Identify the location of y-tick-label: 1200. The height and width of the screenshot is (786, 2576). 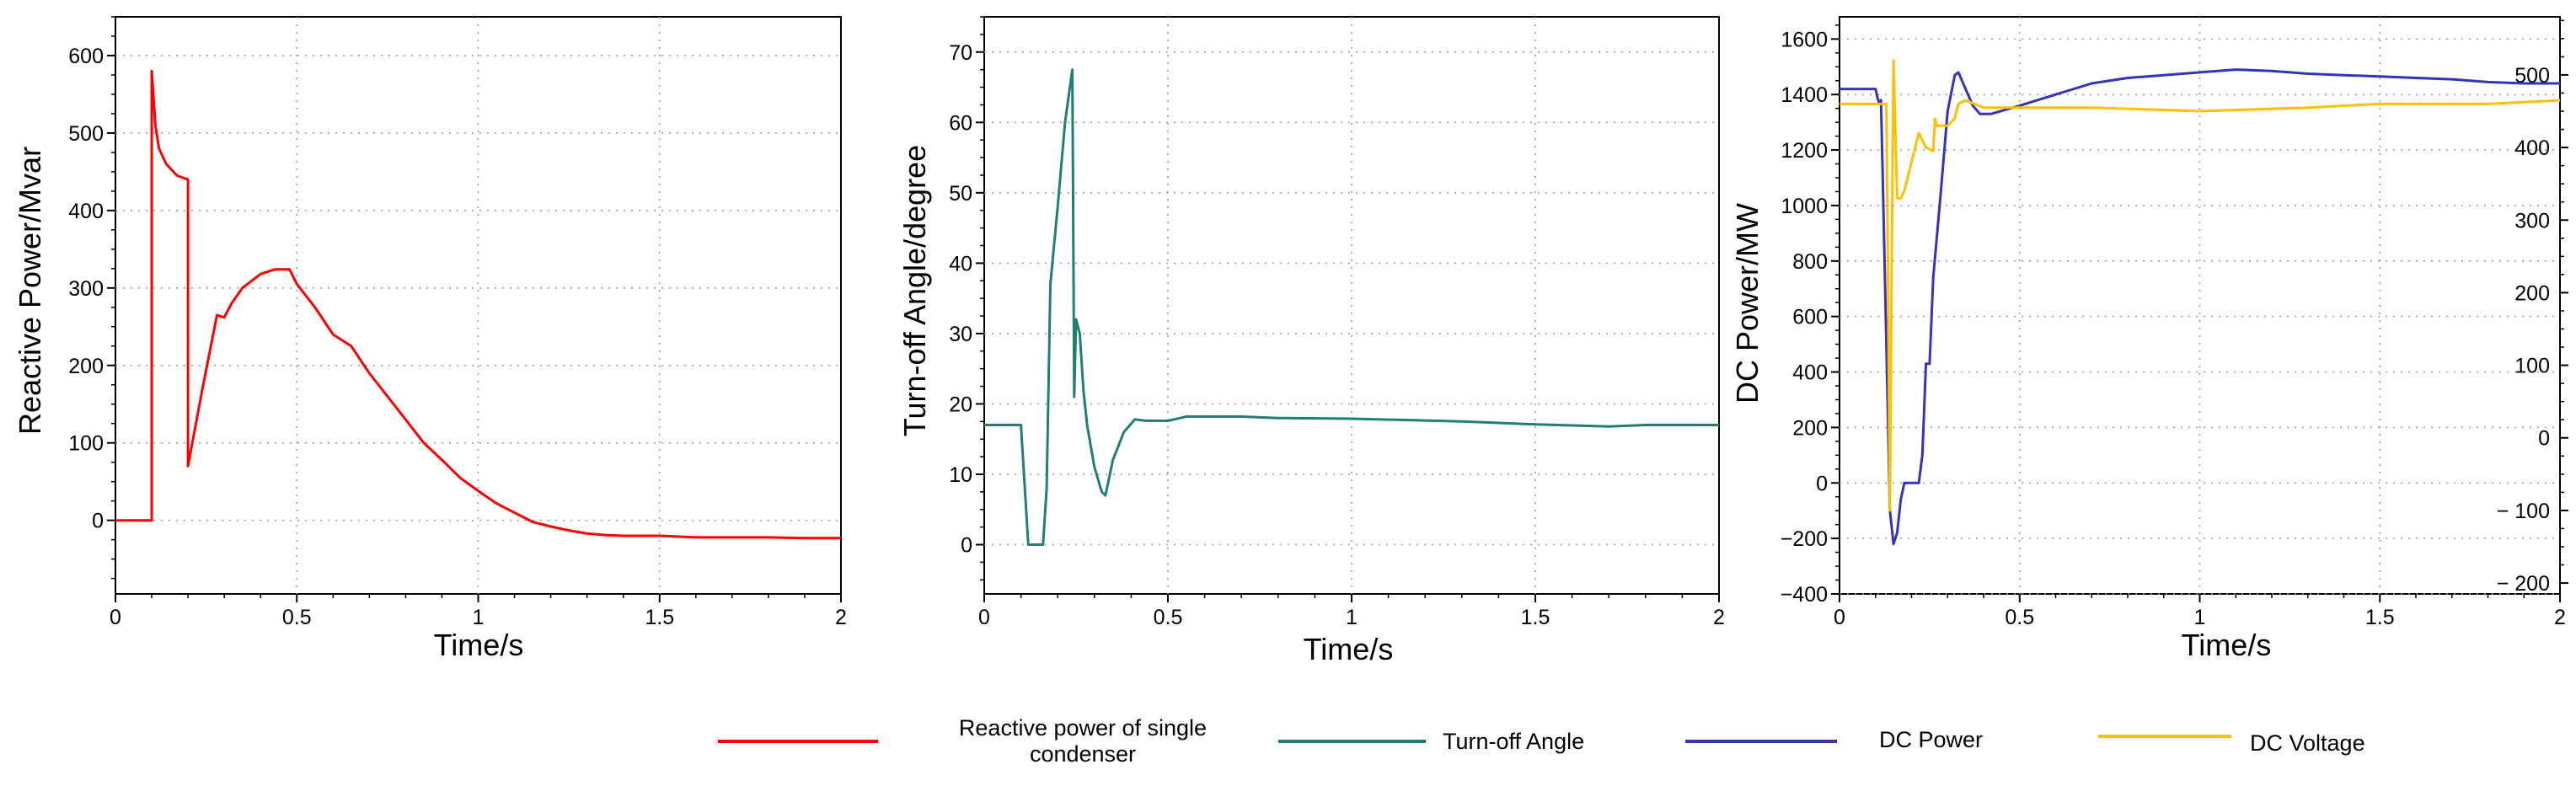
(1804, 151).